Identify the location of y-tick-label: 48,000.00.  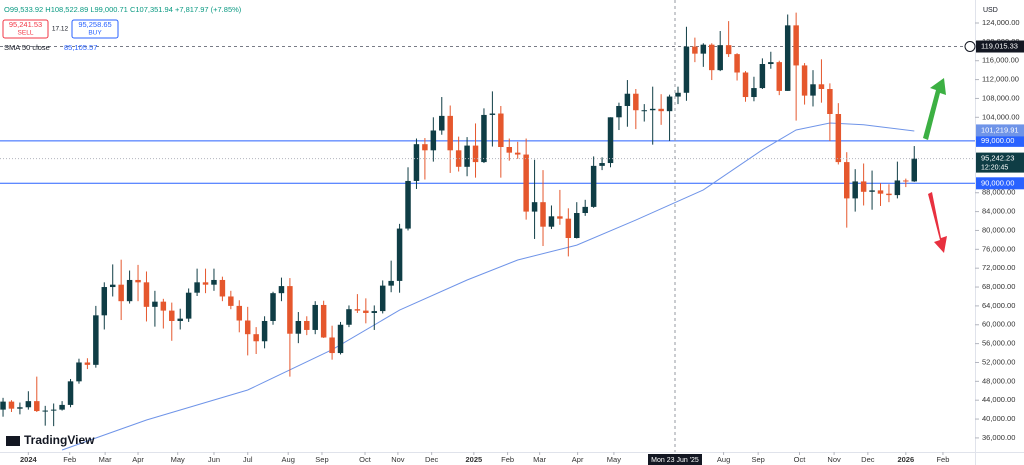
(998, 380).